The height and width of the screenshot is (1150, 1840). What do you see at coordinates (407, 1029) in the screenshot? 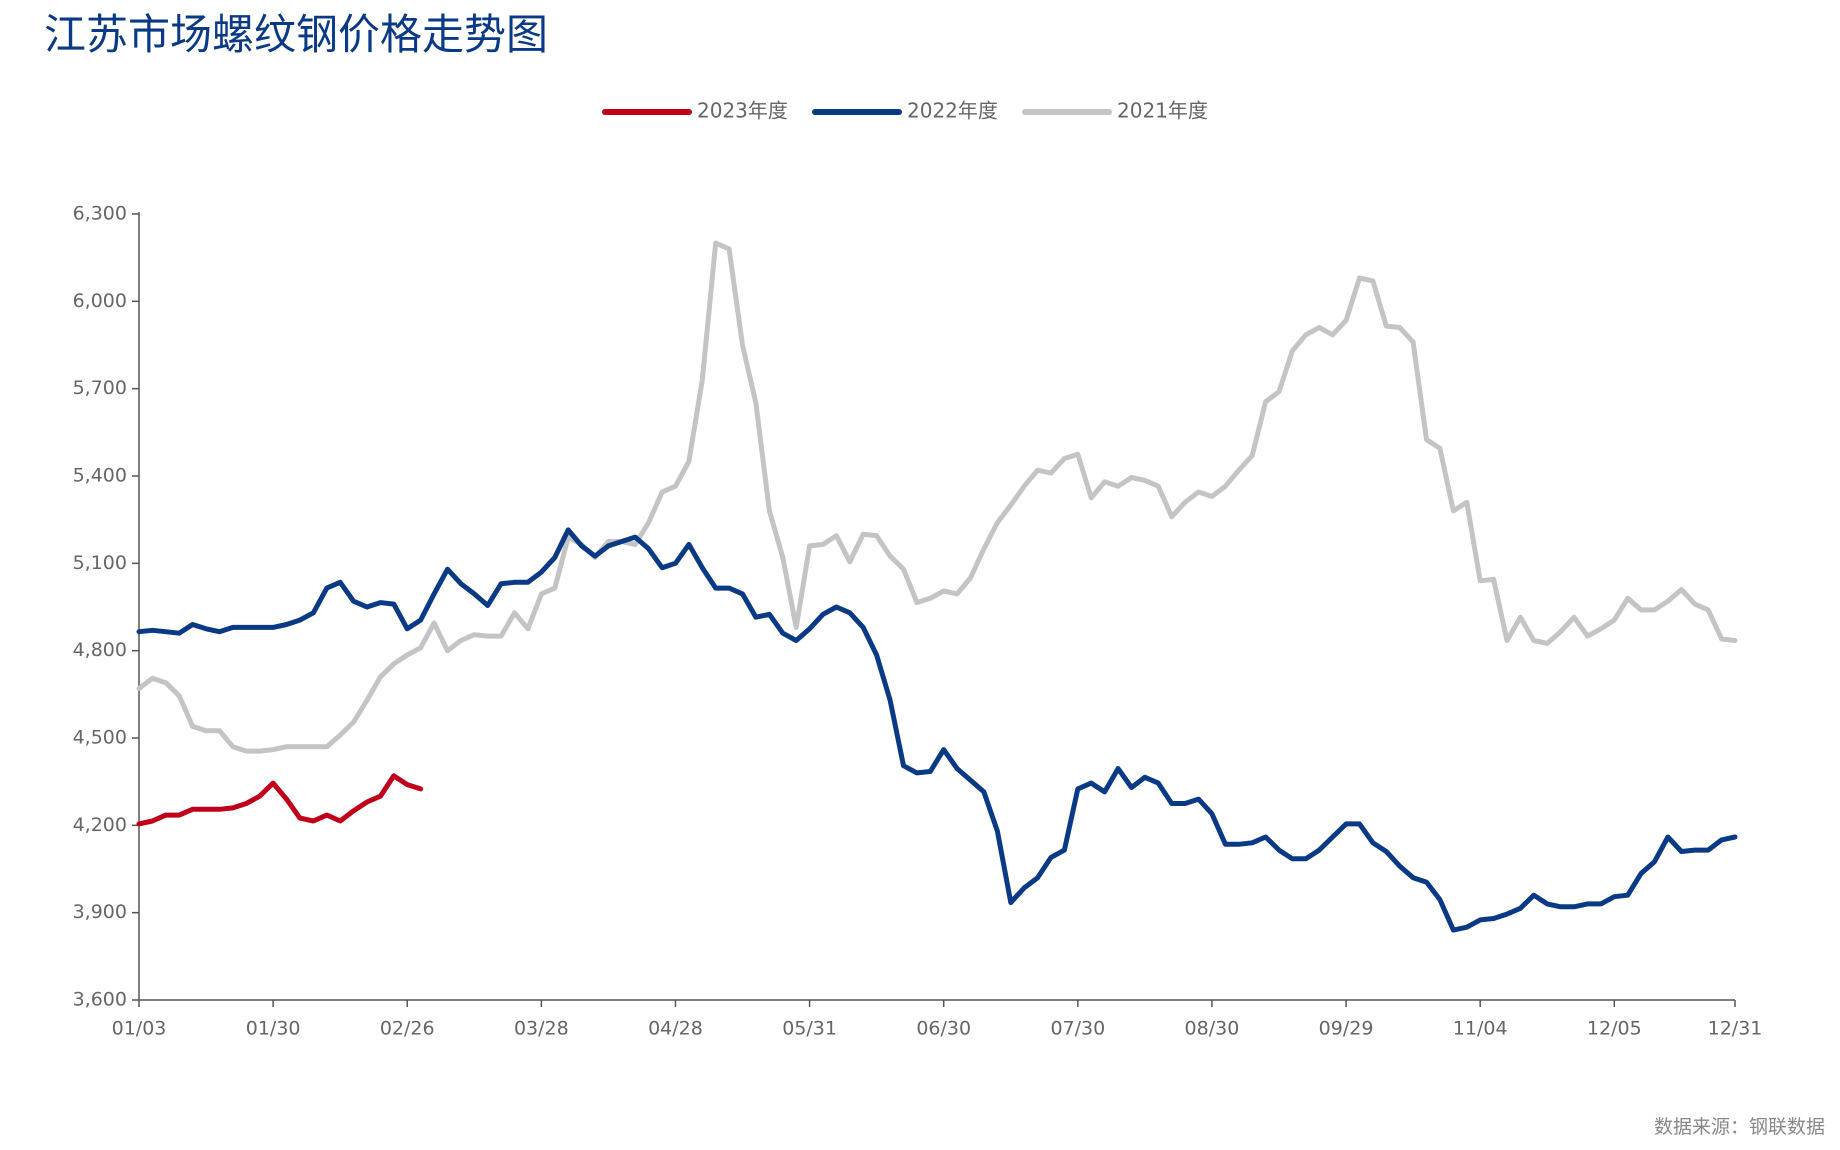
I see `x-tick-label: 02/26` at bounding box center [407, 1029].